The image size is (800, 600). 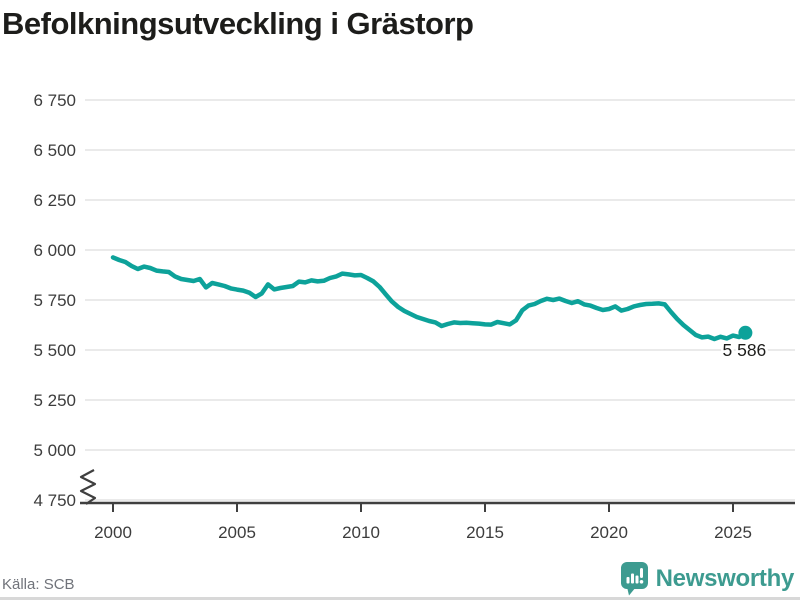 What do you see at coordinates (237, 532) in the screenshot?
I see `x-axis-tick-label: 2005` at bounding box center [237, 532].